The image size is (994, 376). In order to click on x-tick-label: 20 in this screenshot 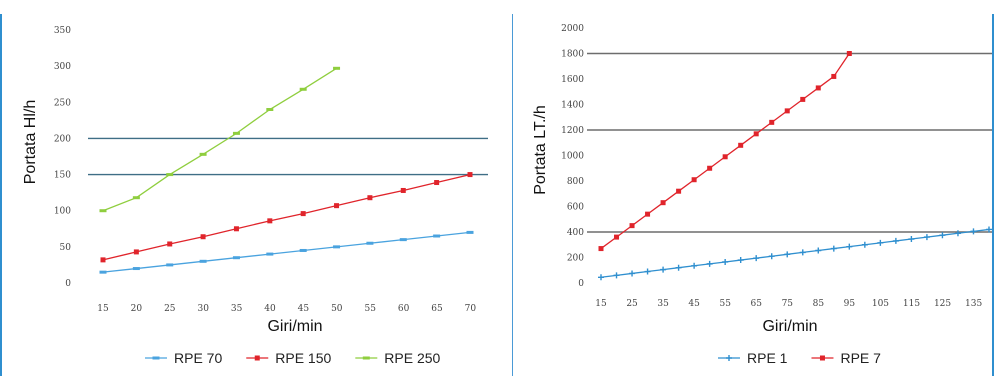, I will do `click(137, 309)`.